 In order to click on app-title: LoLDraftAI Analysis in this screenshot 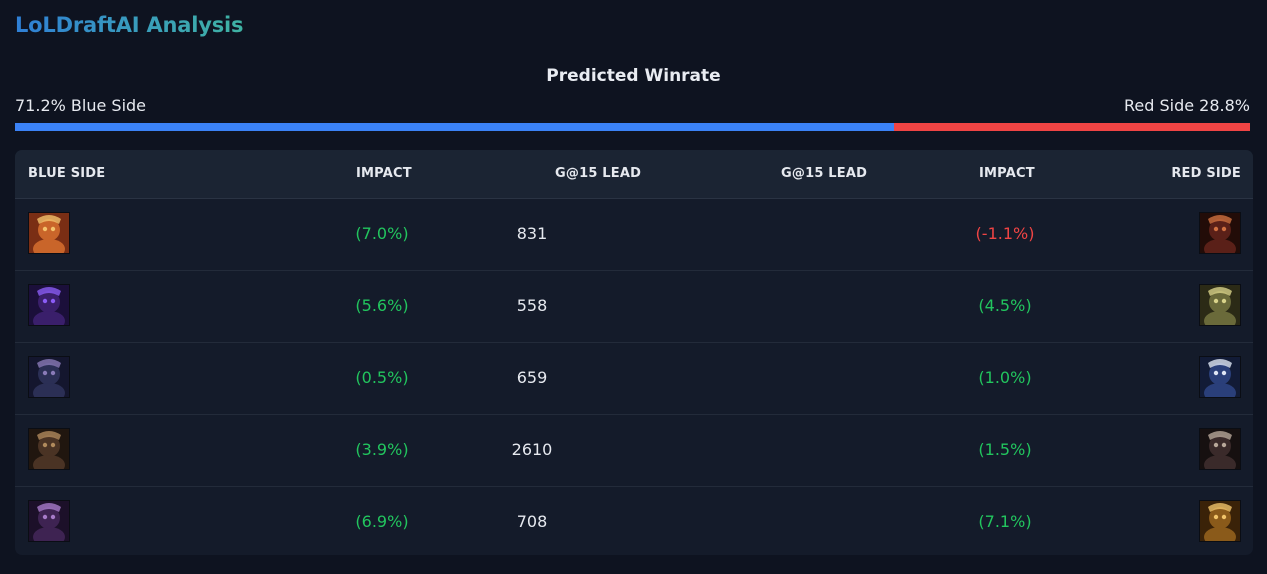, I will do `click(129, 25)`.